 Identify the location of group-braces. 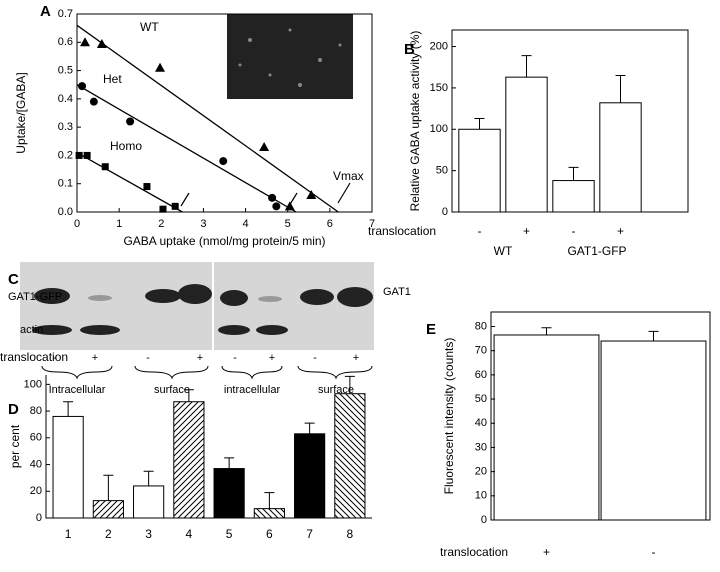
(207, 372).